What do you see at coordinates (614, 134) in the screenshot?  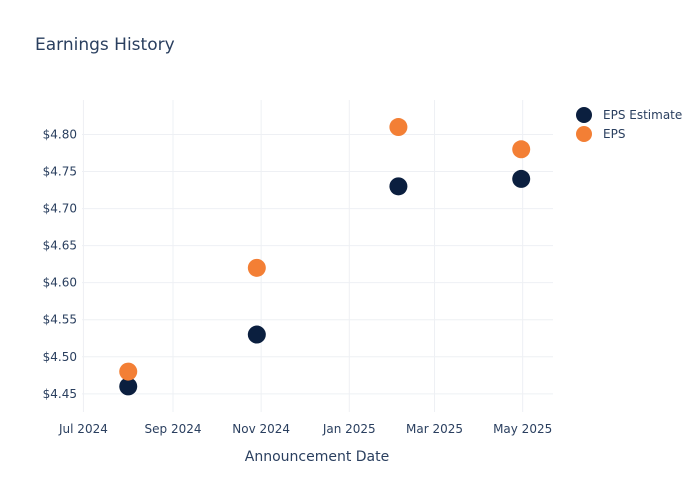 I see `legend-label-eps: EPS` at bounding box center [614, 134].